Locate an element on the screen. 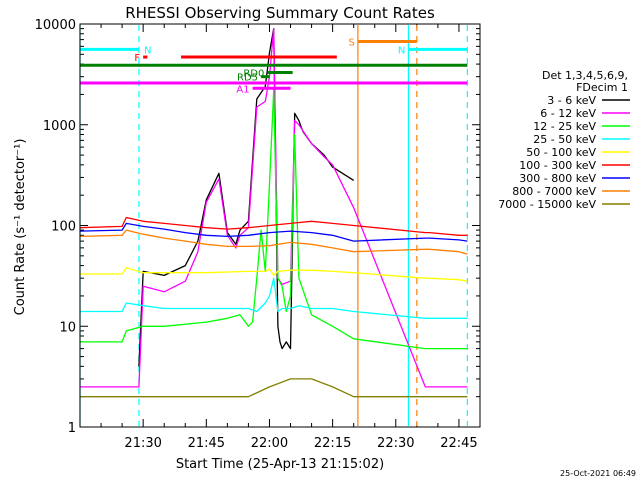  x-tick-label: 21:30 is located at coordinates (142, 443).